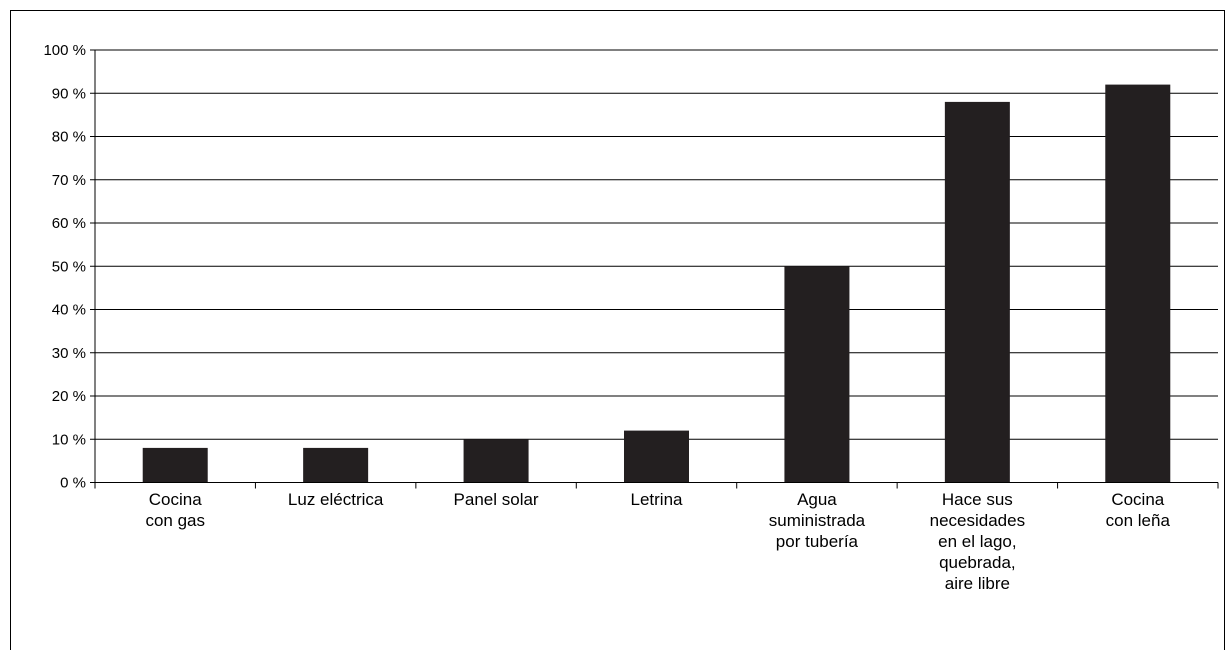  What do you see at coordinates (69, 396) in the screenshot?
I see `y-tick-label: 20 %` at bounding box center [69, 396].